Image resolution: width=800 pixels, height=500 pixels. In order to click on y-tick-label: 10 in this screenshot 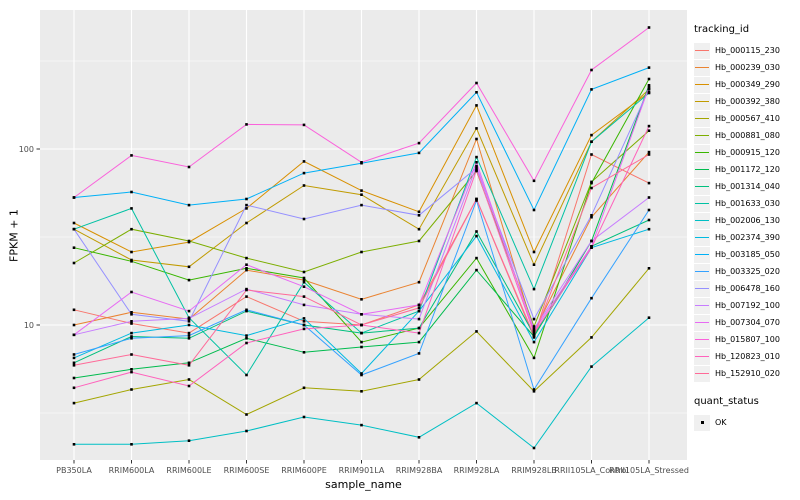, I will do `click(29, 325)`.